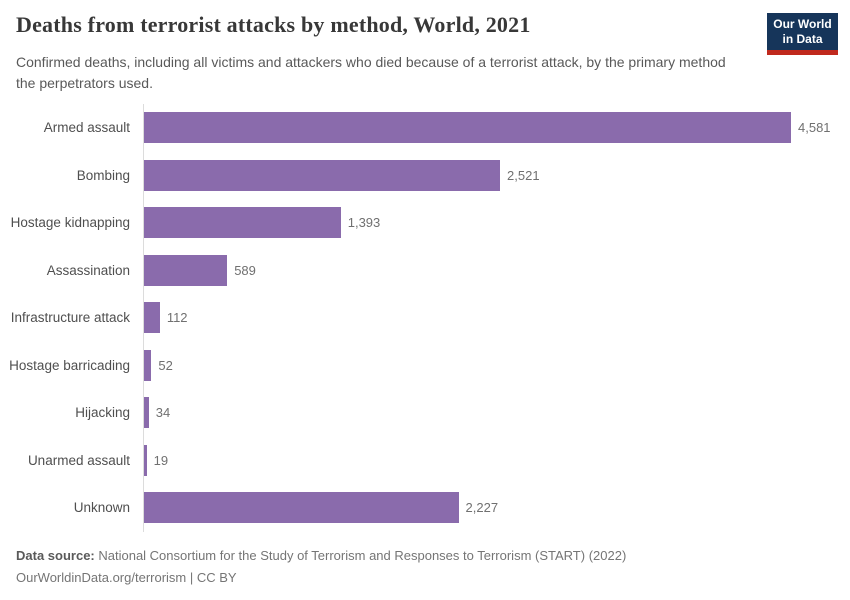 The image size is (850, 600). Describe the element at coordinates (101, 508) in the screenshot. I see `category-label: Unknown` at that location.